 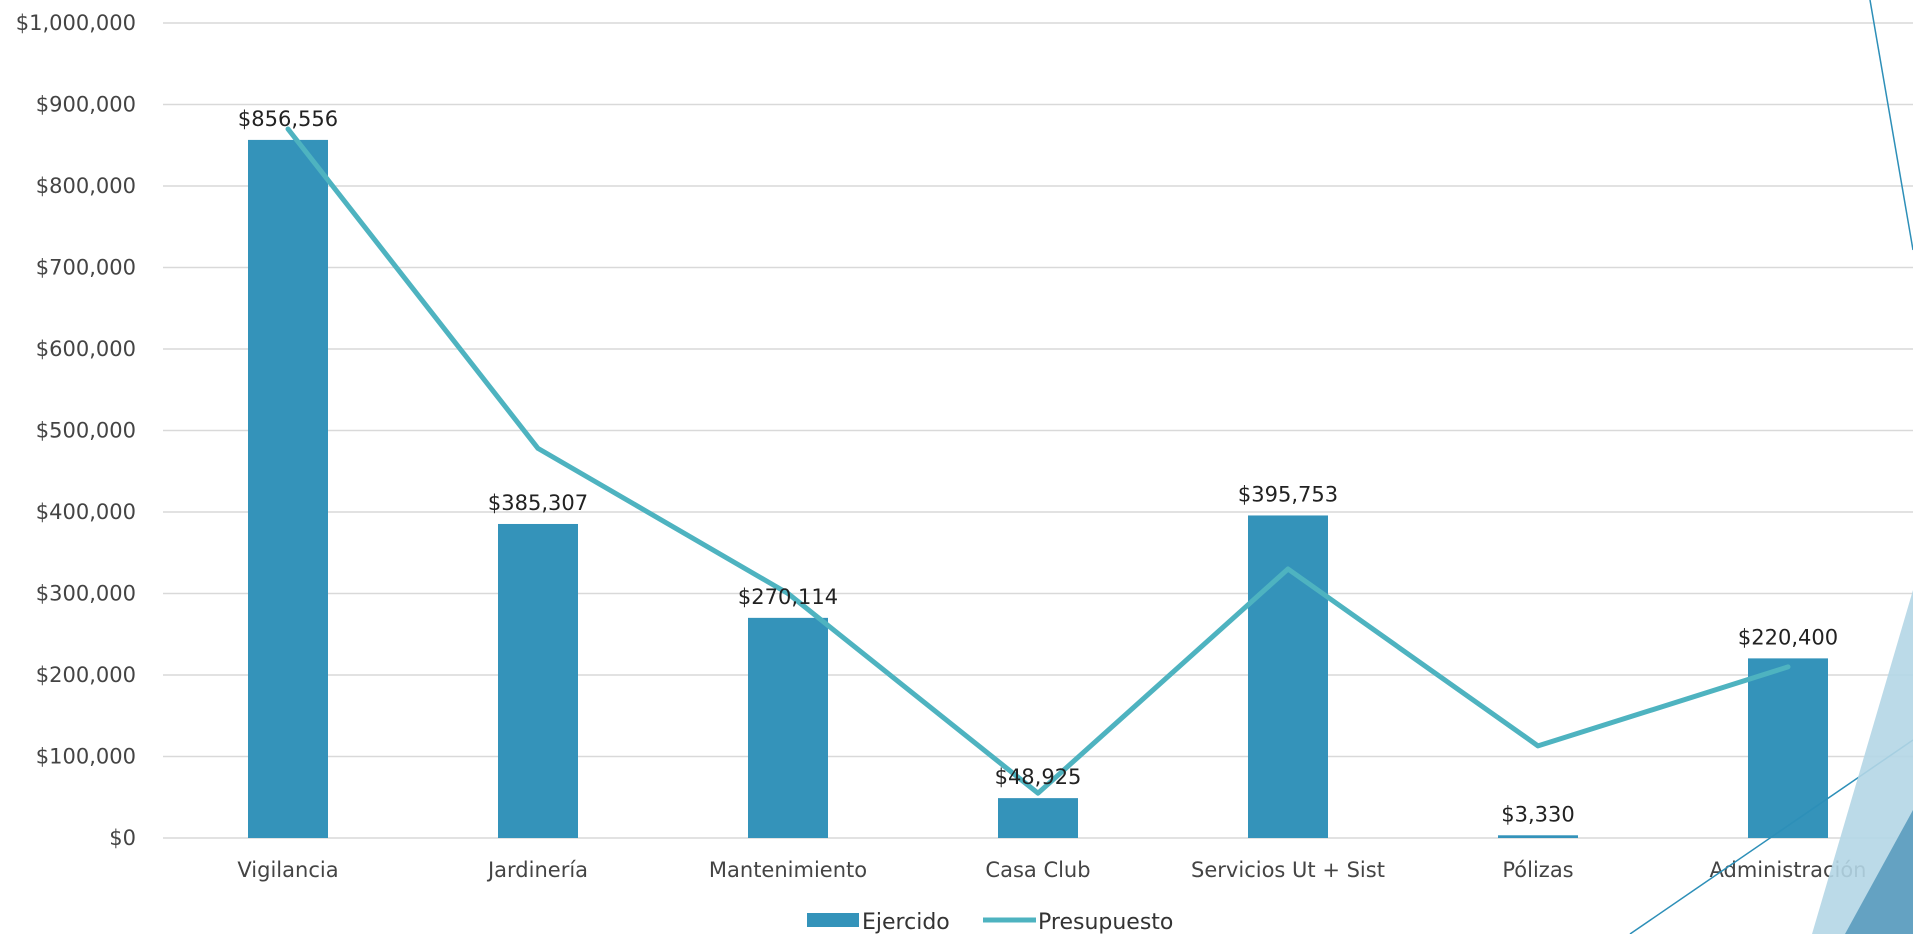 I want to click on y-tick-label: $0, so click(x=122, y=838).